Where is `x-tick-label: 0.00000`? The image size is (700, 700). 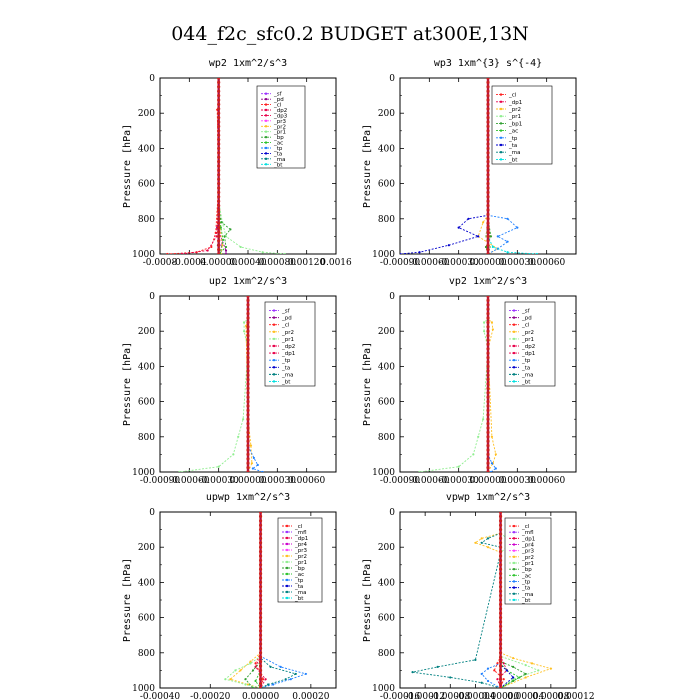
x-tick-label: 0.00000 is located at coordinates (487, 263).